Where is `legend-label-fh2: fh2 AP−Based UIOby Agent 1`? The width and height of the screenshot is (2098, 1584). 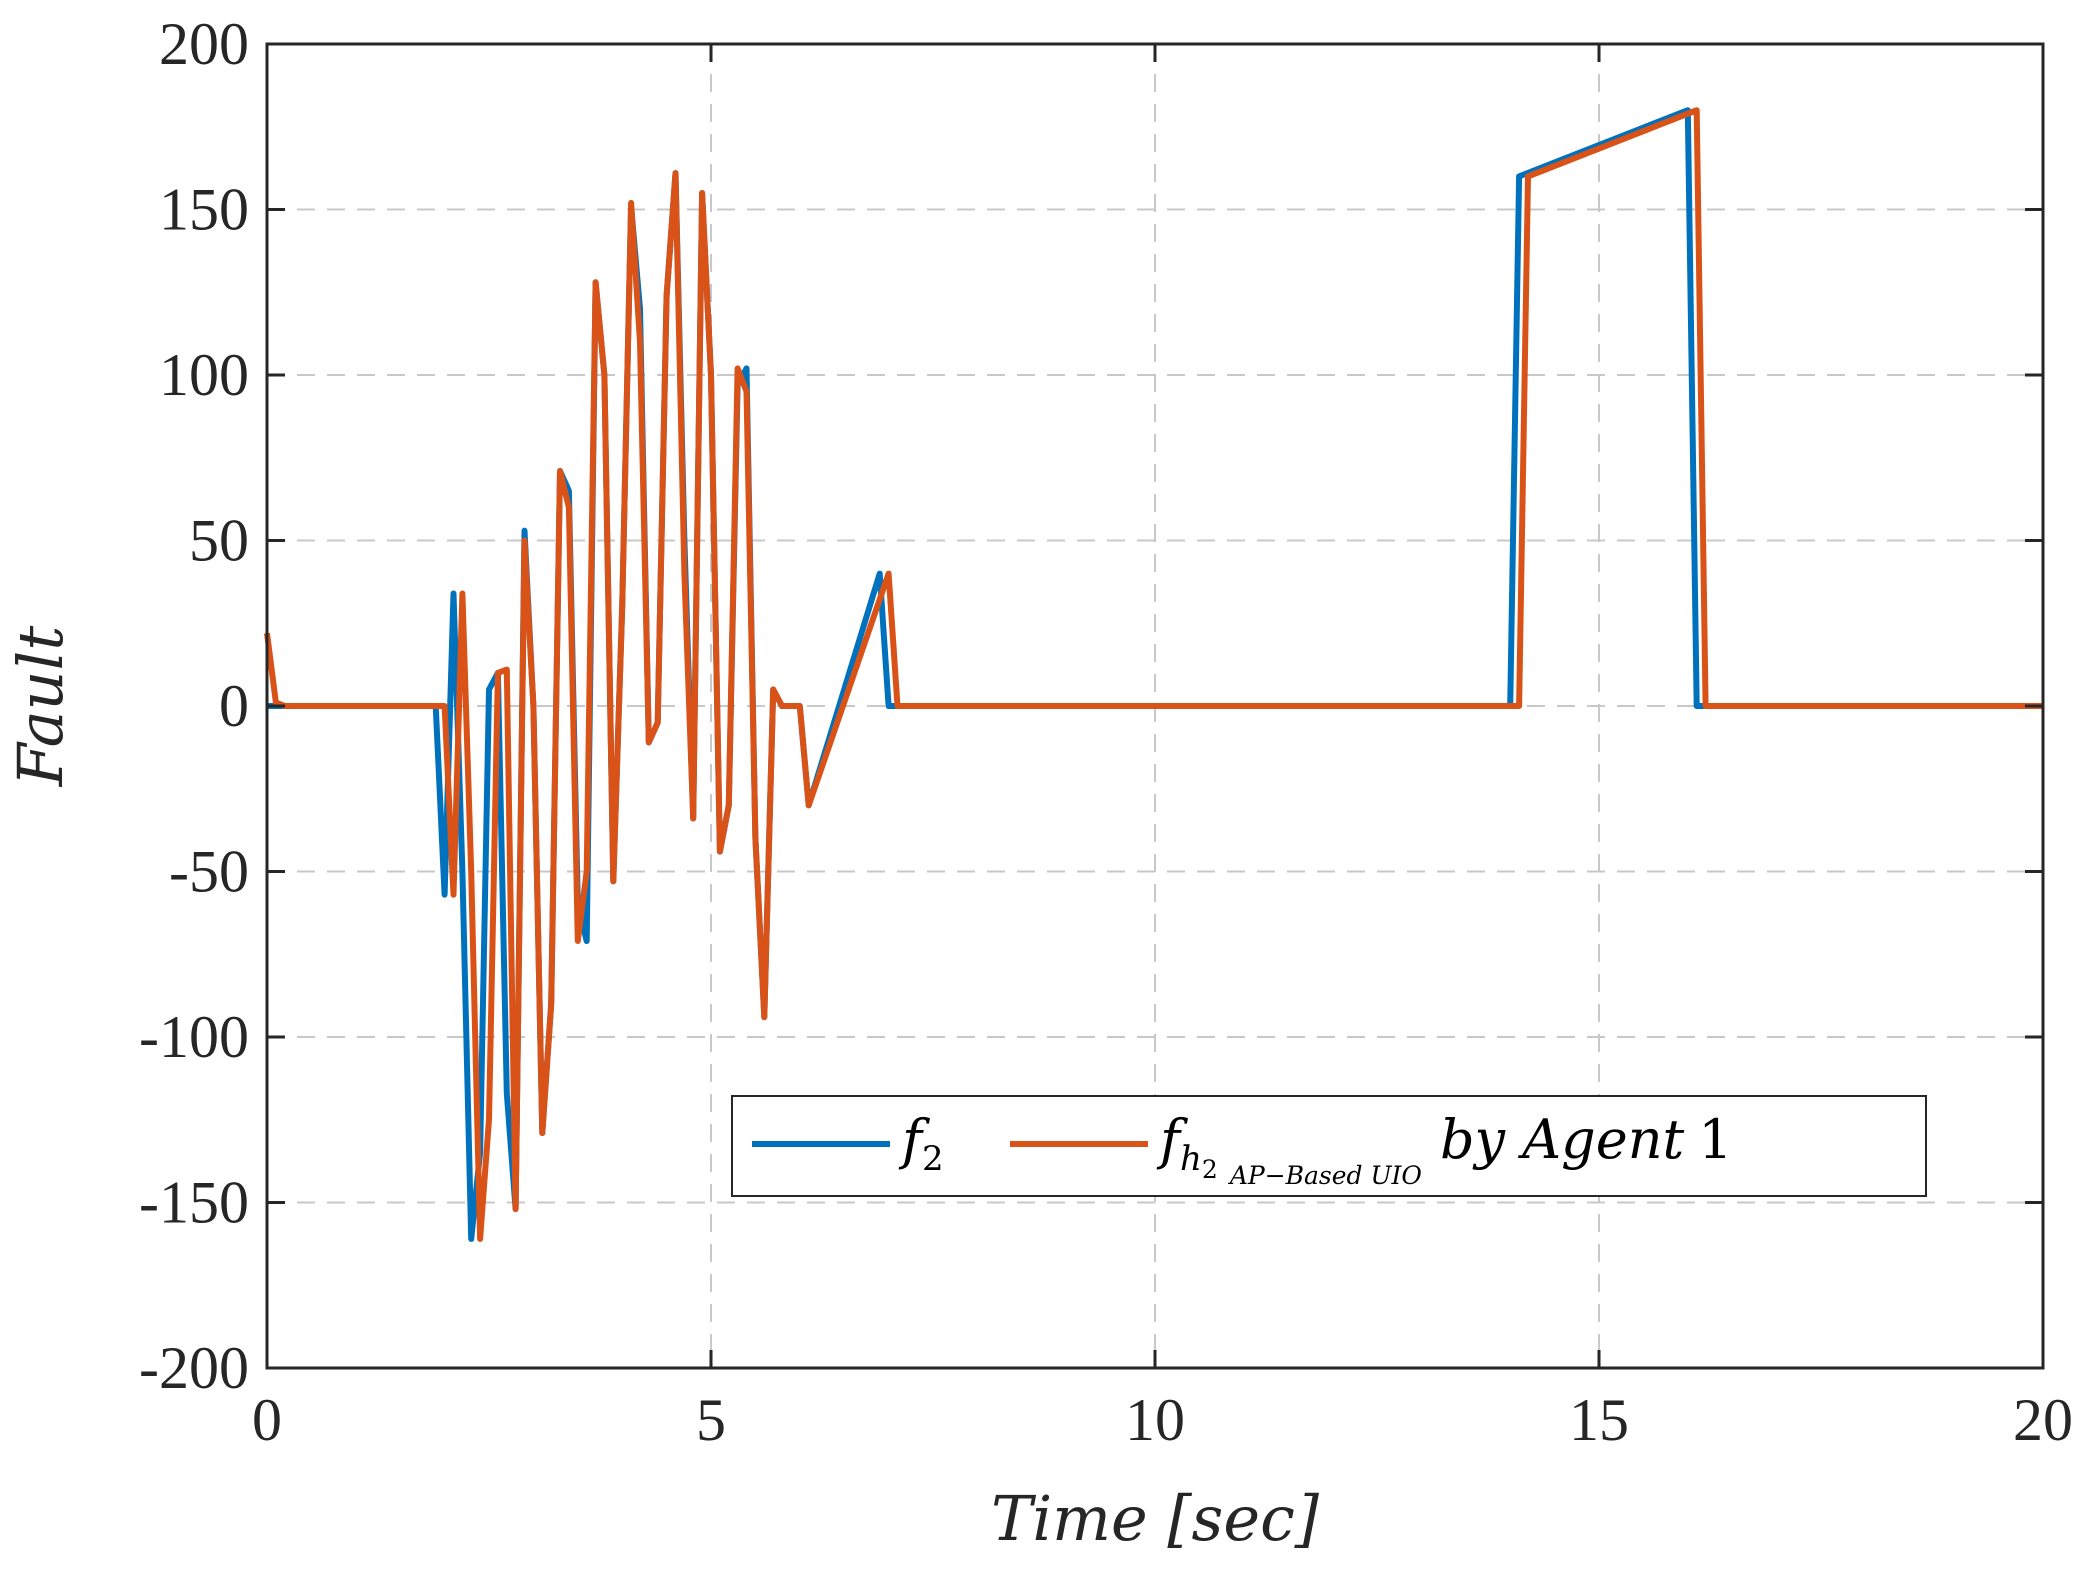
legend-label-fh2: fh2 AP−Based UIOby Agent 1 is located at coordinates (1444, 1149).